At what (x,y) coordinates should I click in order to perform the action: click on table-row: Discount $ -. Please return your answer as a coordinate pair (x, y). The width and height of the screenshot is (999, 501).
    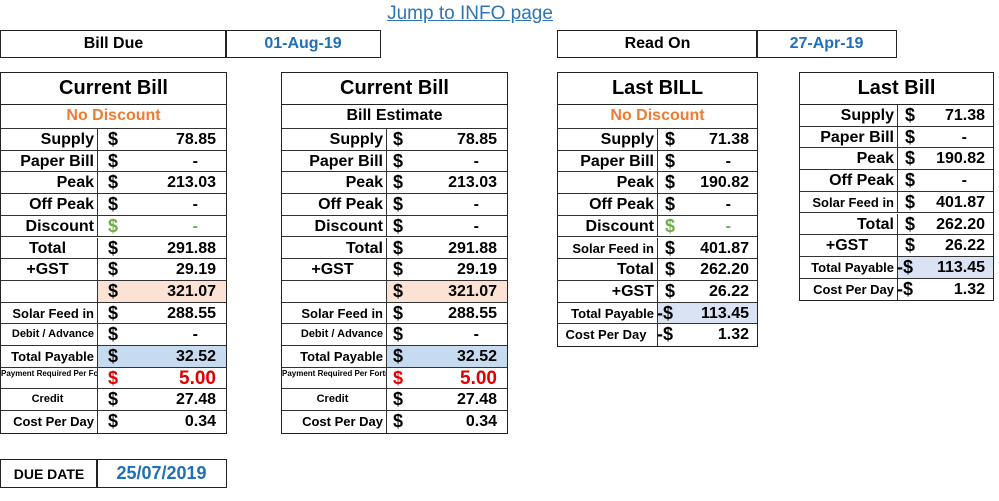
    Looking at the image, I should click on (657, 226).